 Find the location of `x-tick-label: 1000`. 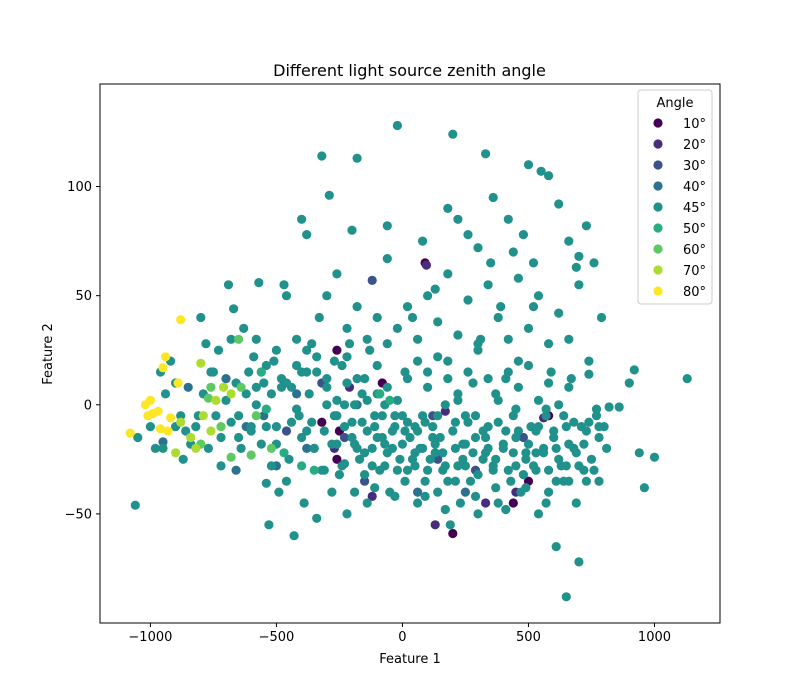

x-tick-label: 1000 is located at coordinates (654, 637).